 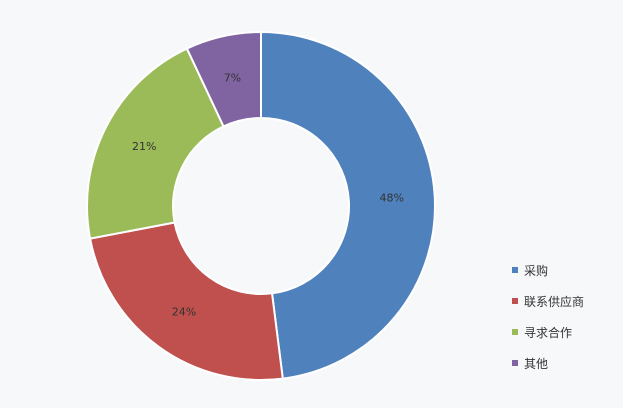 What do you see at coordinates (515, 270) in the screenshot?
I see `legend-swatch-procurement` at bounding box center [515, 270].